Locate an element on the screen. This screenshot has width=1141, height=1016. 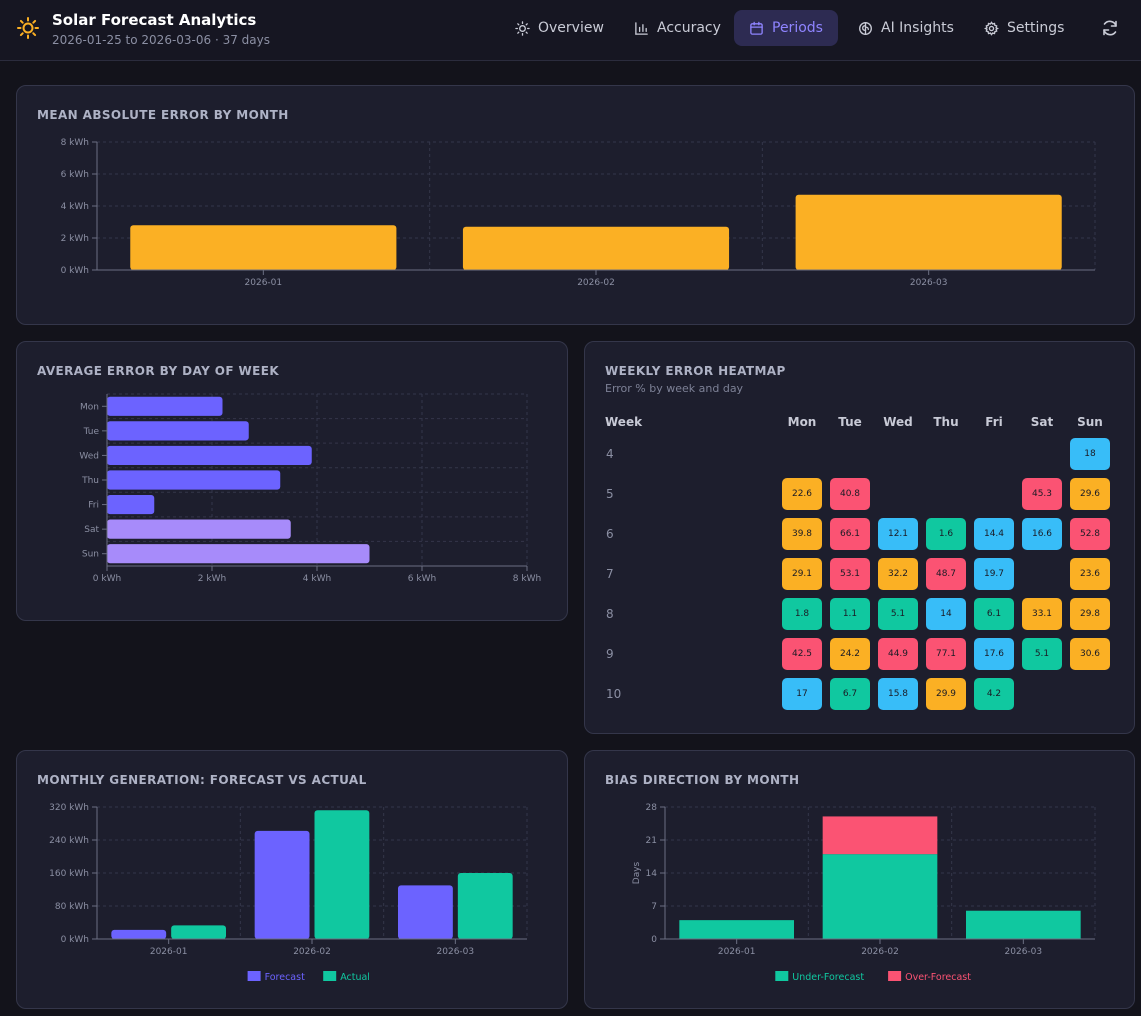
y-tick-label: 14 is located at coordinates (652, 874).